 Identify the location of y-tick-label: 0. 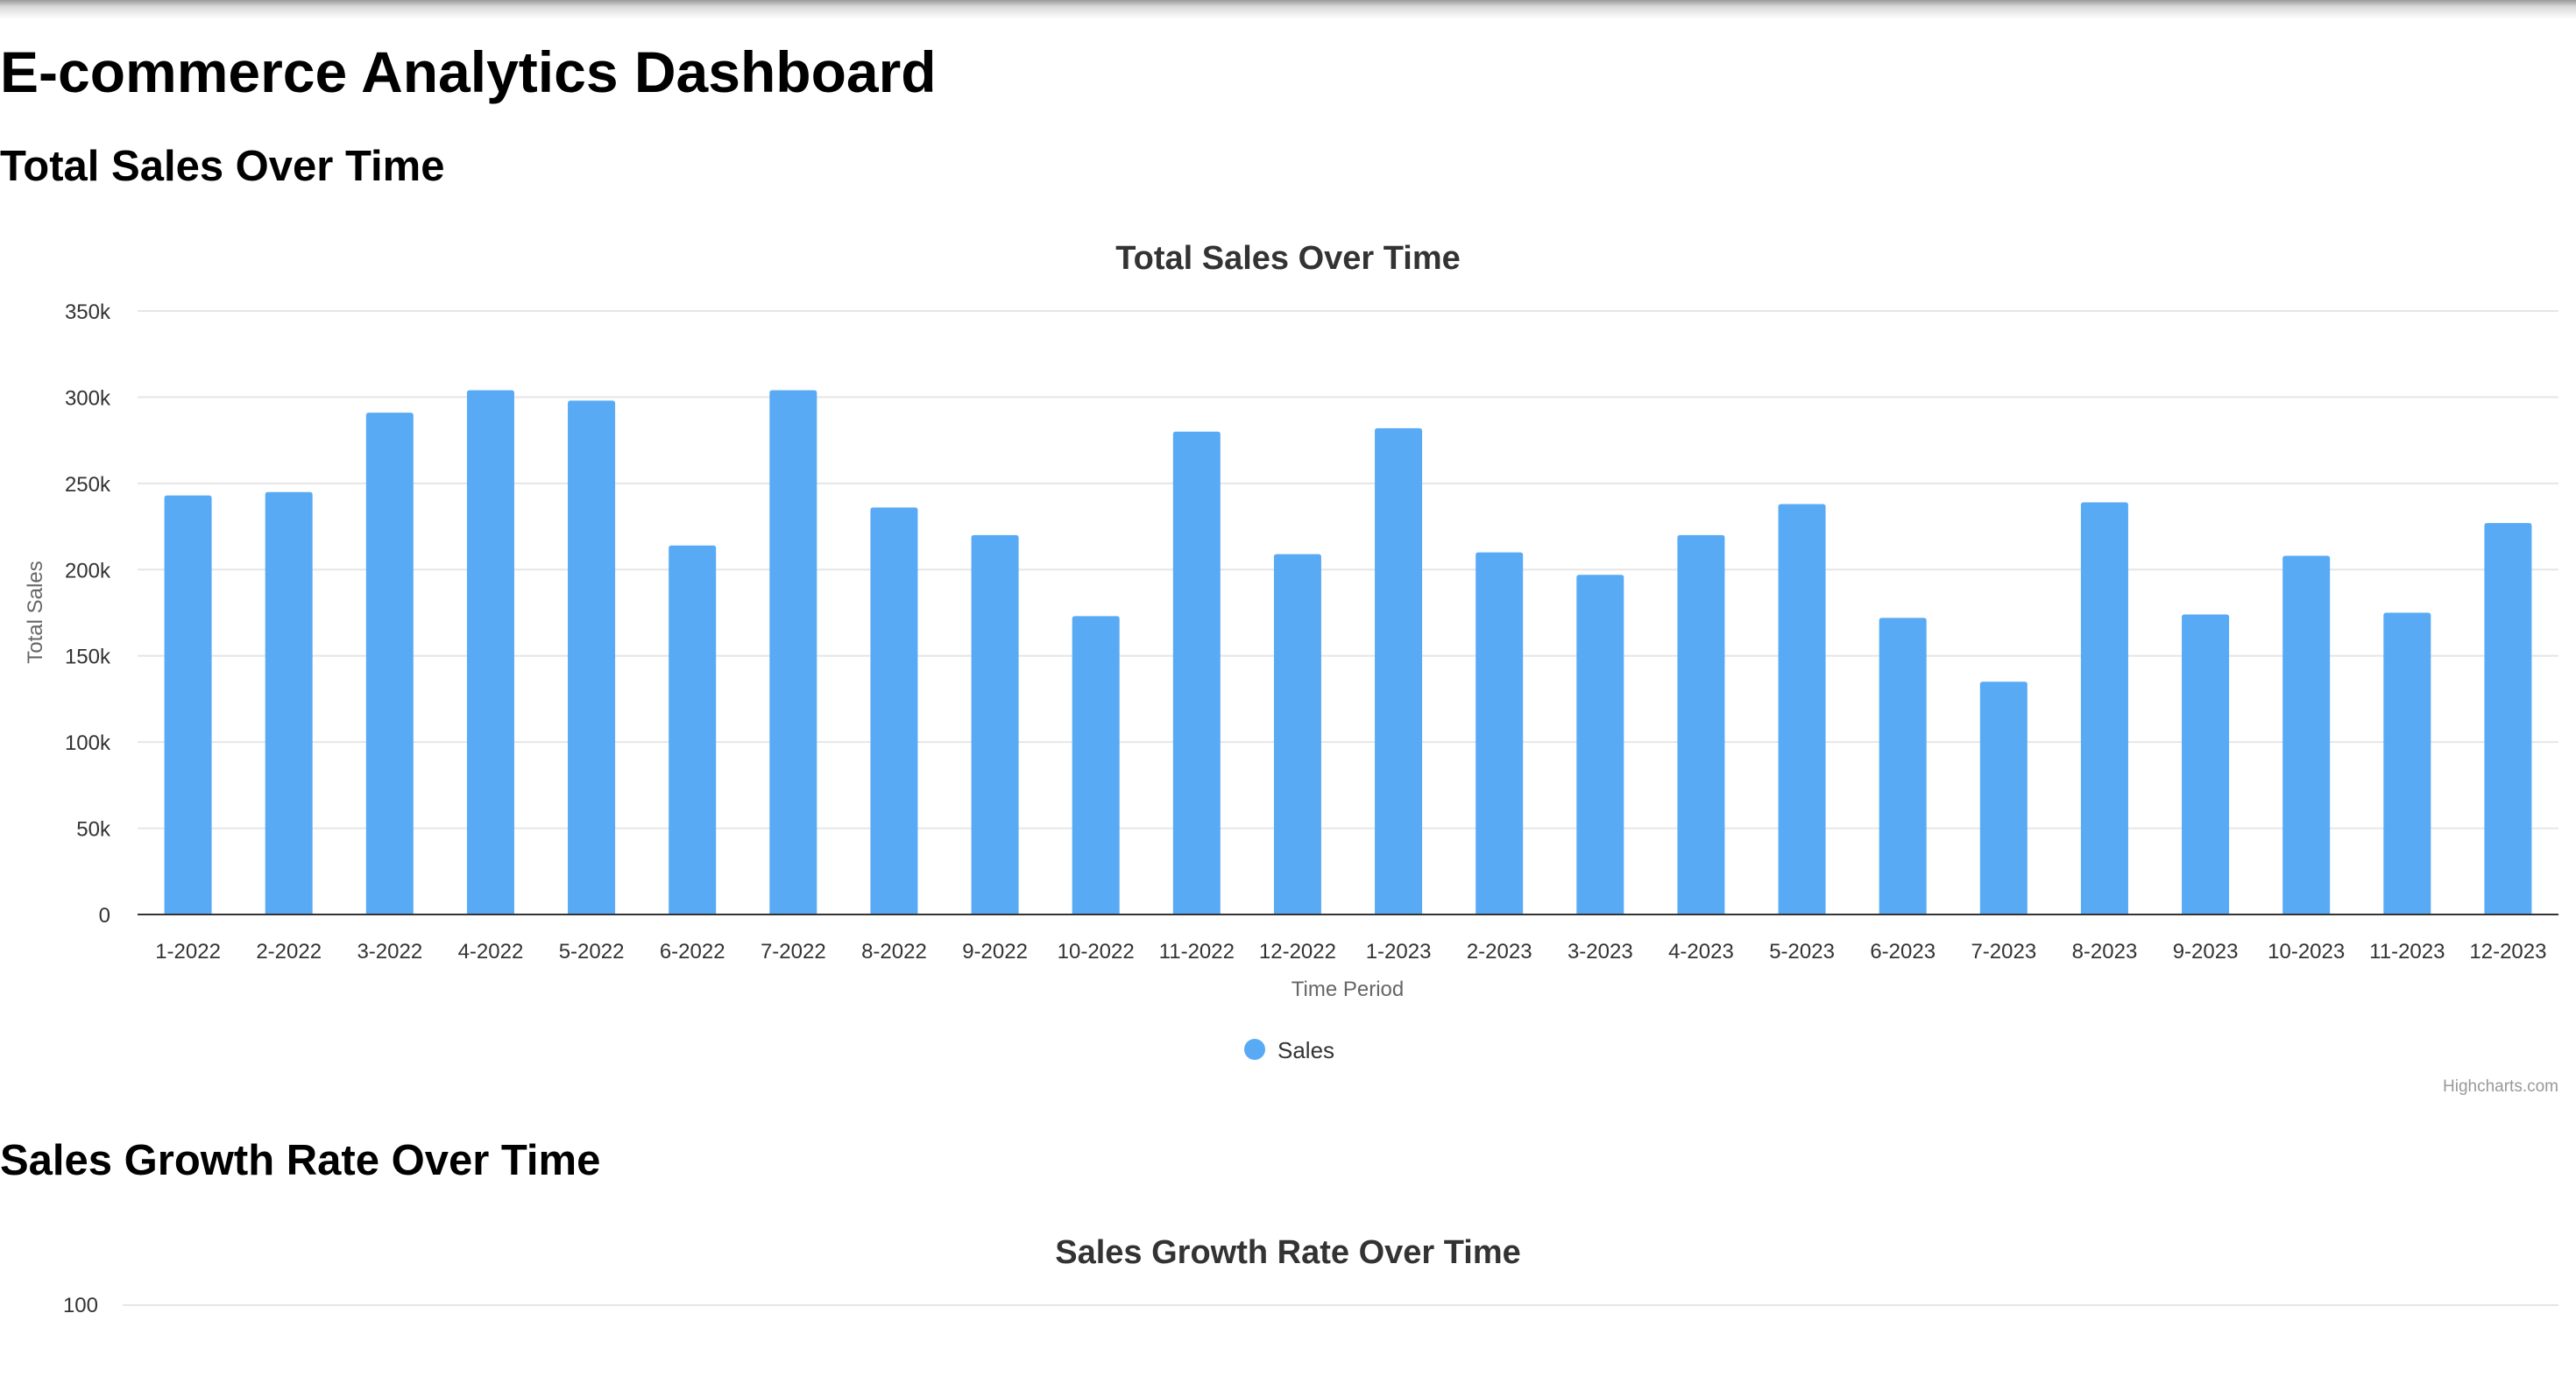
(104, 916).